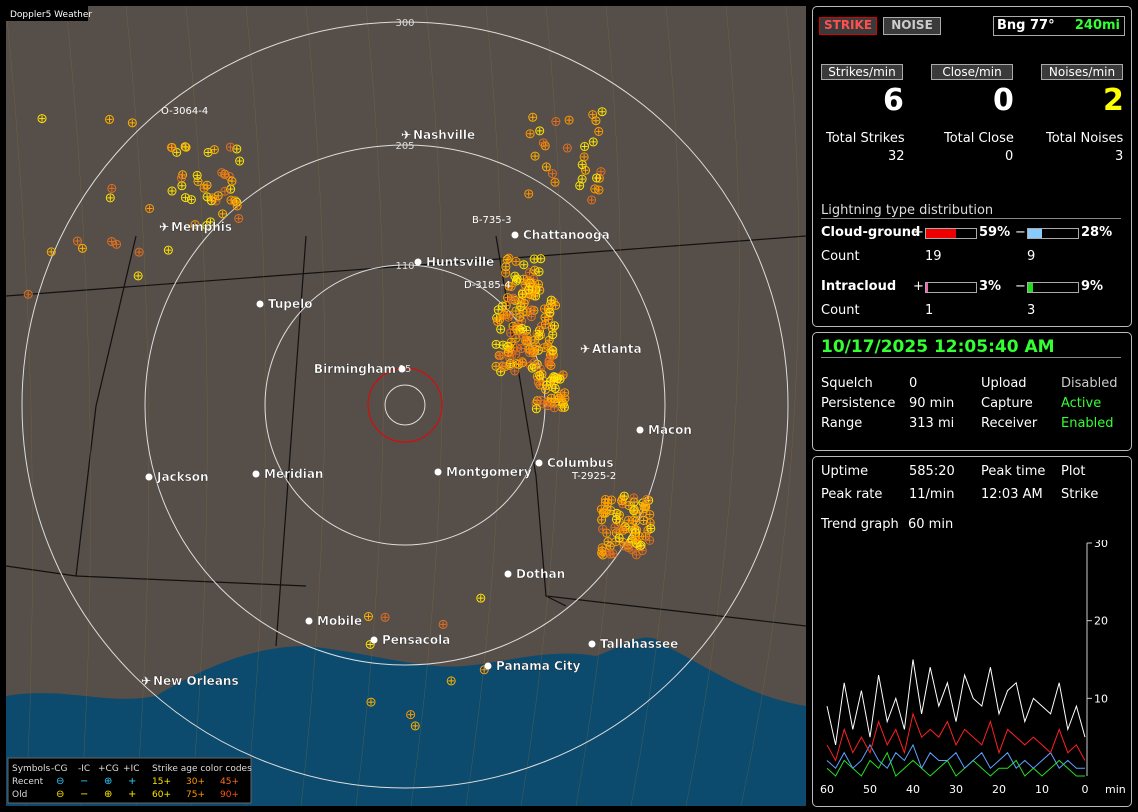 The width and height of the screenshot is (1138, 812). What do you see at coordinates (840, 256) in the screenshot?
I see `count-label: Count` at bounding box center [840, 256].